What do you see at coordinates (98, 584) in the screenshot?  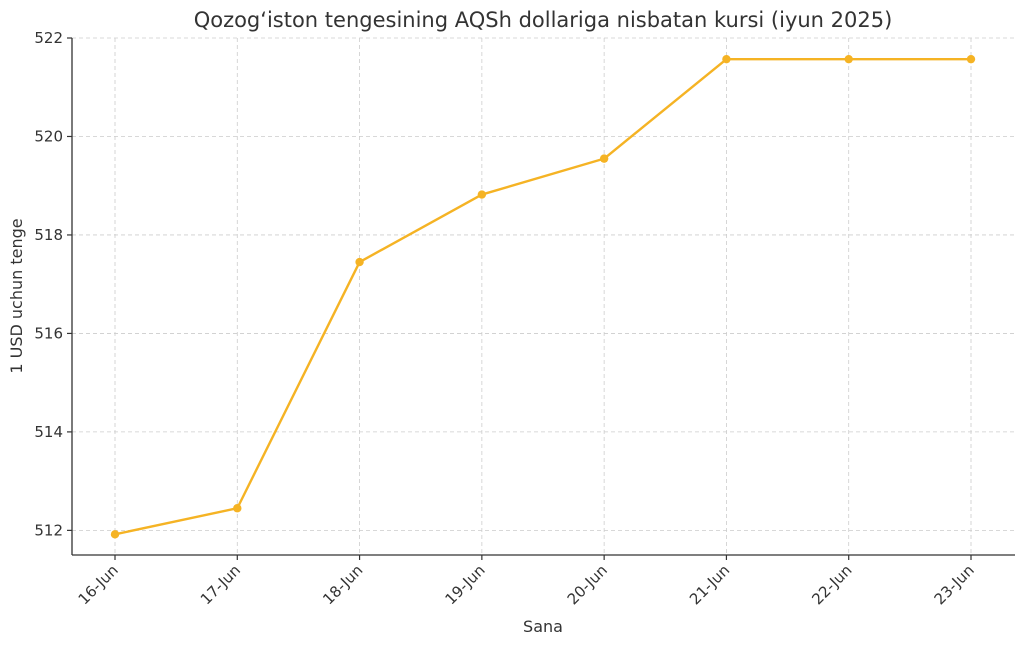 I see `x-tick-label: 16-Jun` at bounding box center [98, 584].